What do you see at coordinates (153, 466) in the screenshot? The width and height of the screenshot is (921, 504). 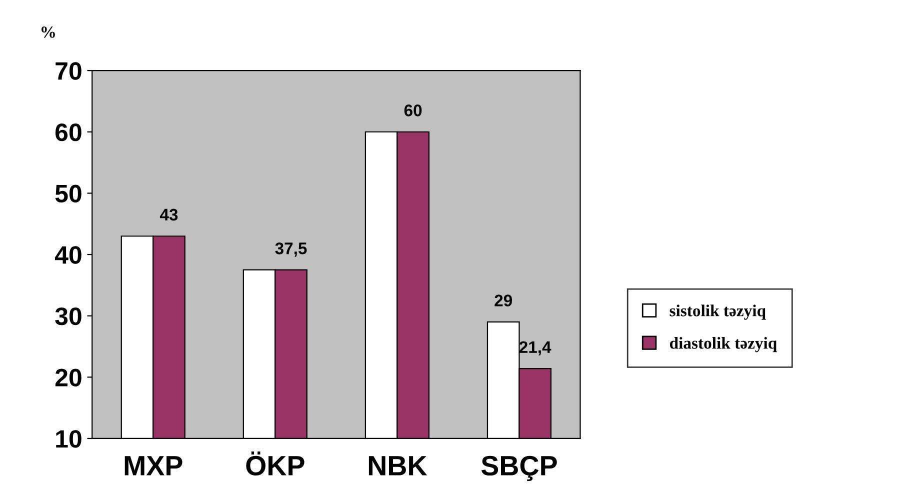 I see `x-tick-label: MXP` at bounding box center [153, 466].